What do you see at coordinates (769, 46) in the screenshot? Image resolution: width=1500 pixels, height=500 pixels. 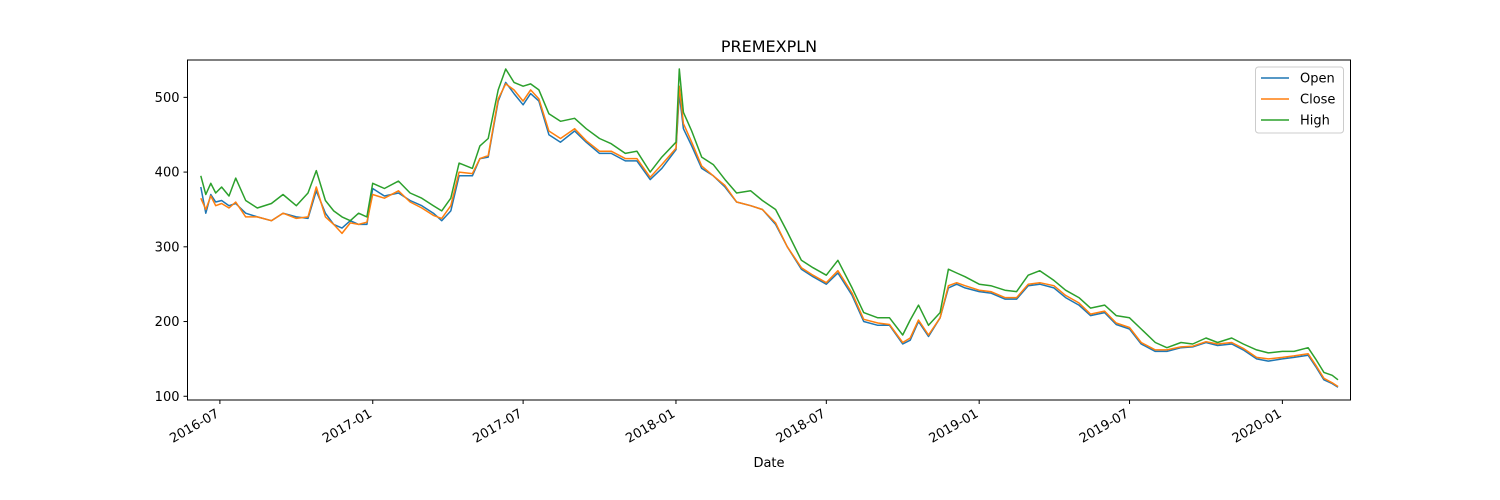 I see `chart-title: PREMEXPLN` at bounding box center [769, 46].